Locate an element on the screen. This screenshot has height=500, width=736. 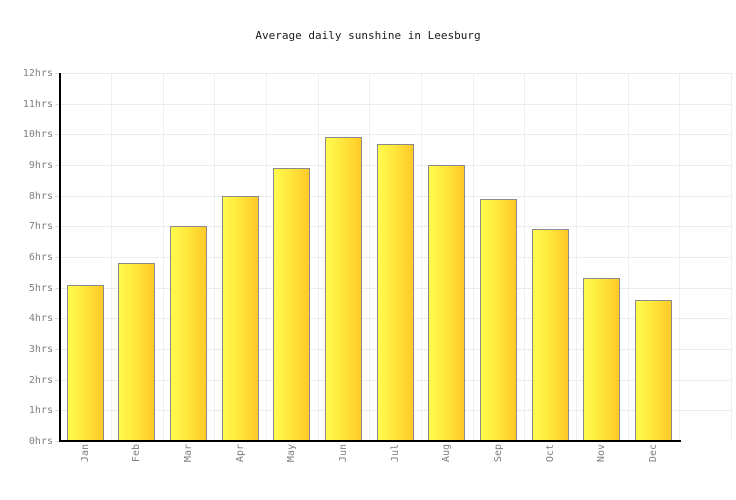
y-axis-label-9hrs: 9hrs is located at coordinates (40, 165).